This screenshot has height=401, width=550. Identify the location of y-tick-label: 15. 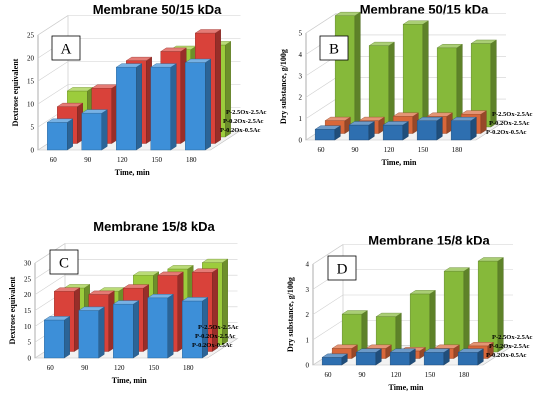
(28, 311).